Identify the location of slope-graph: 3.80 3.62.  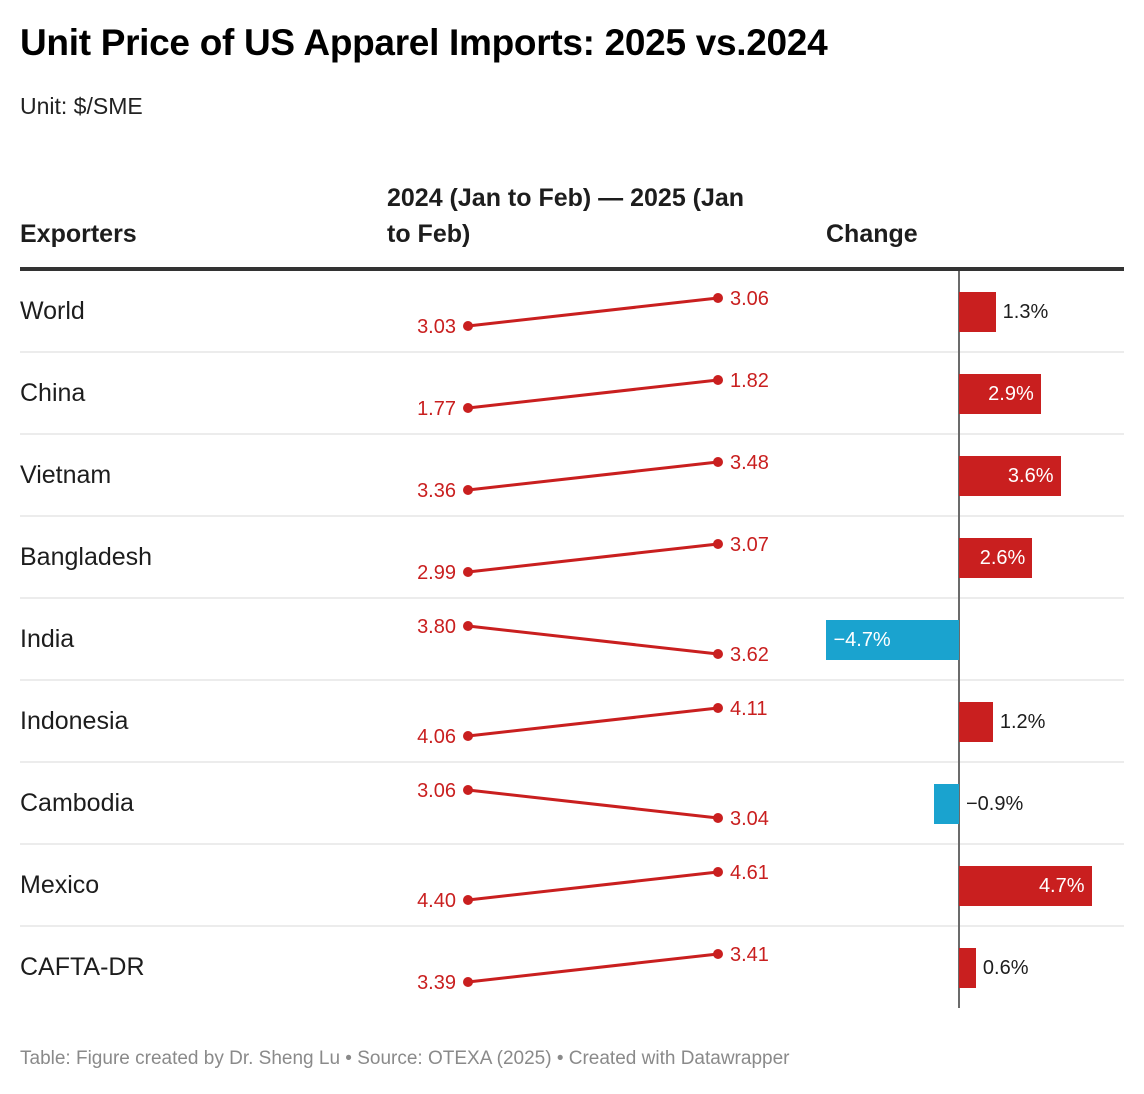
(593, 641).